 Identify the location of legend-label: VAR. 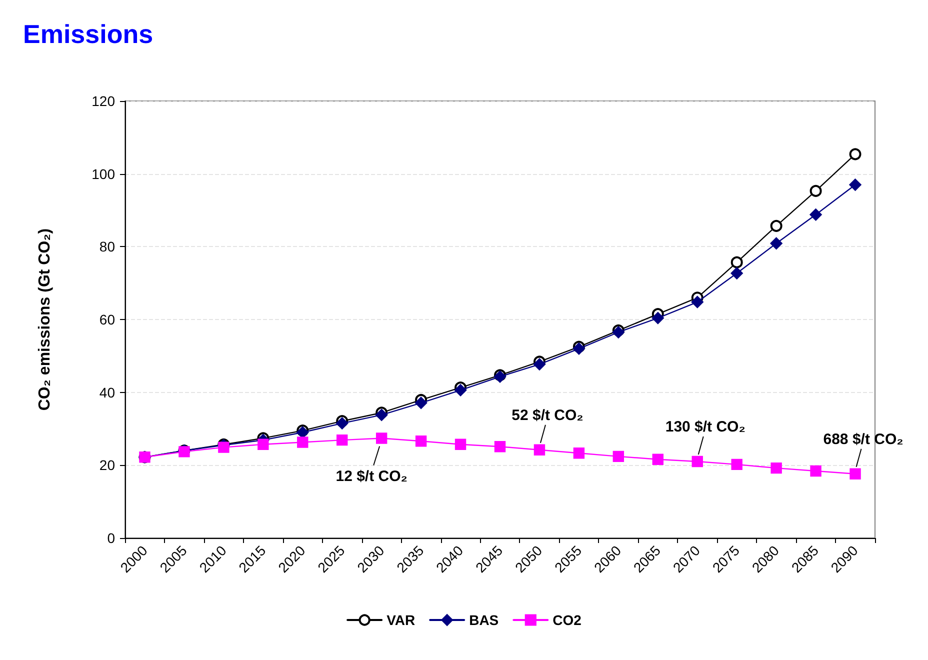
(401, 620).